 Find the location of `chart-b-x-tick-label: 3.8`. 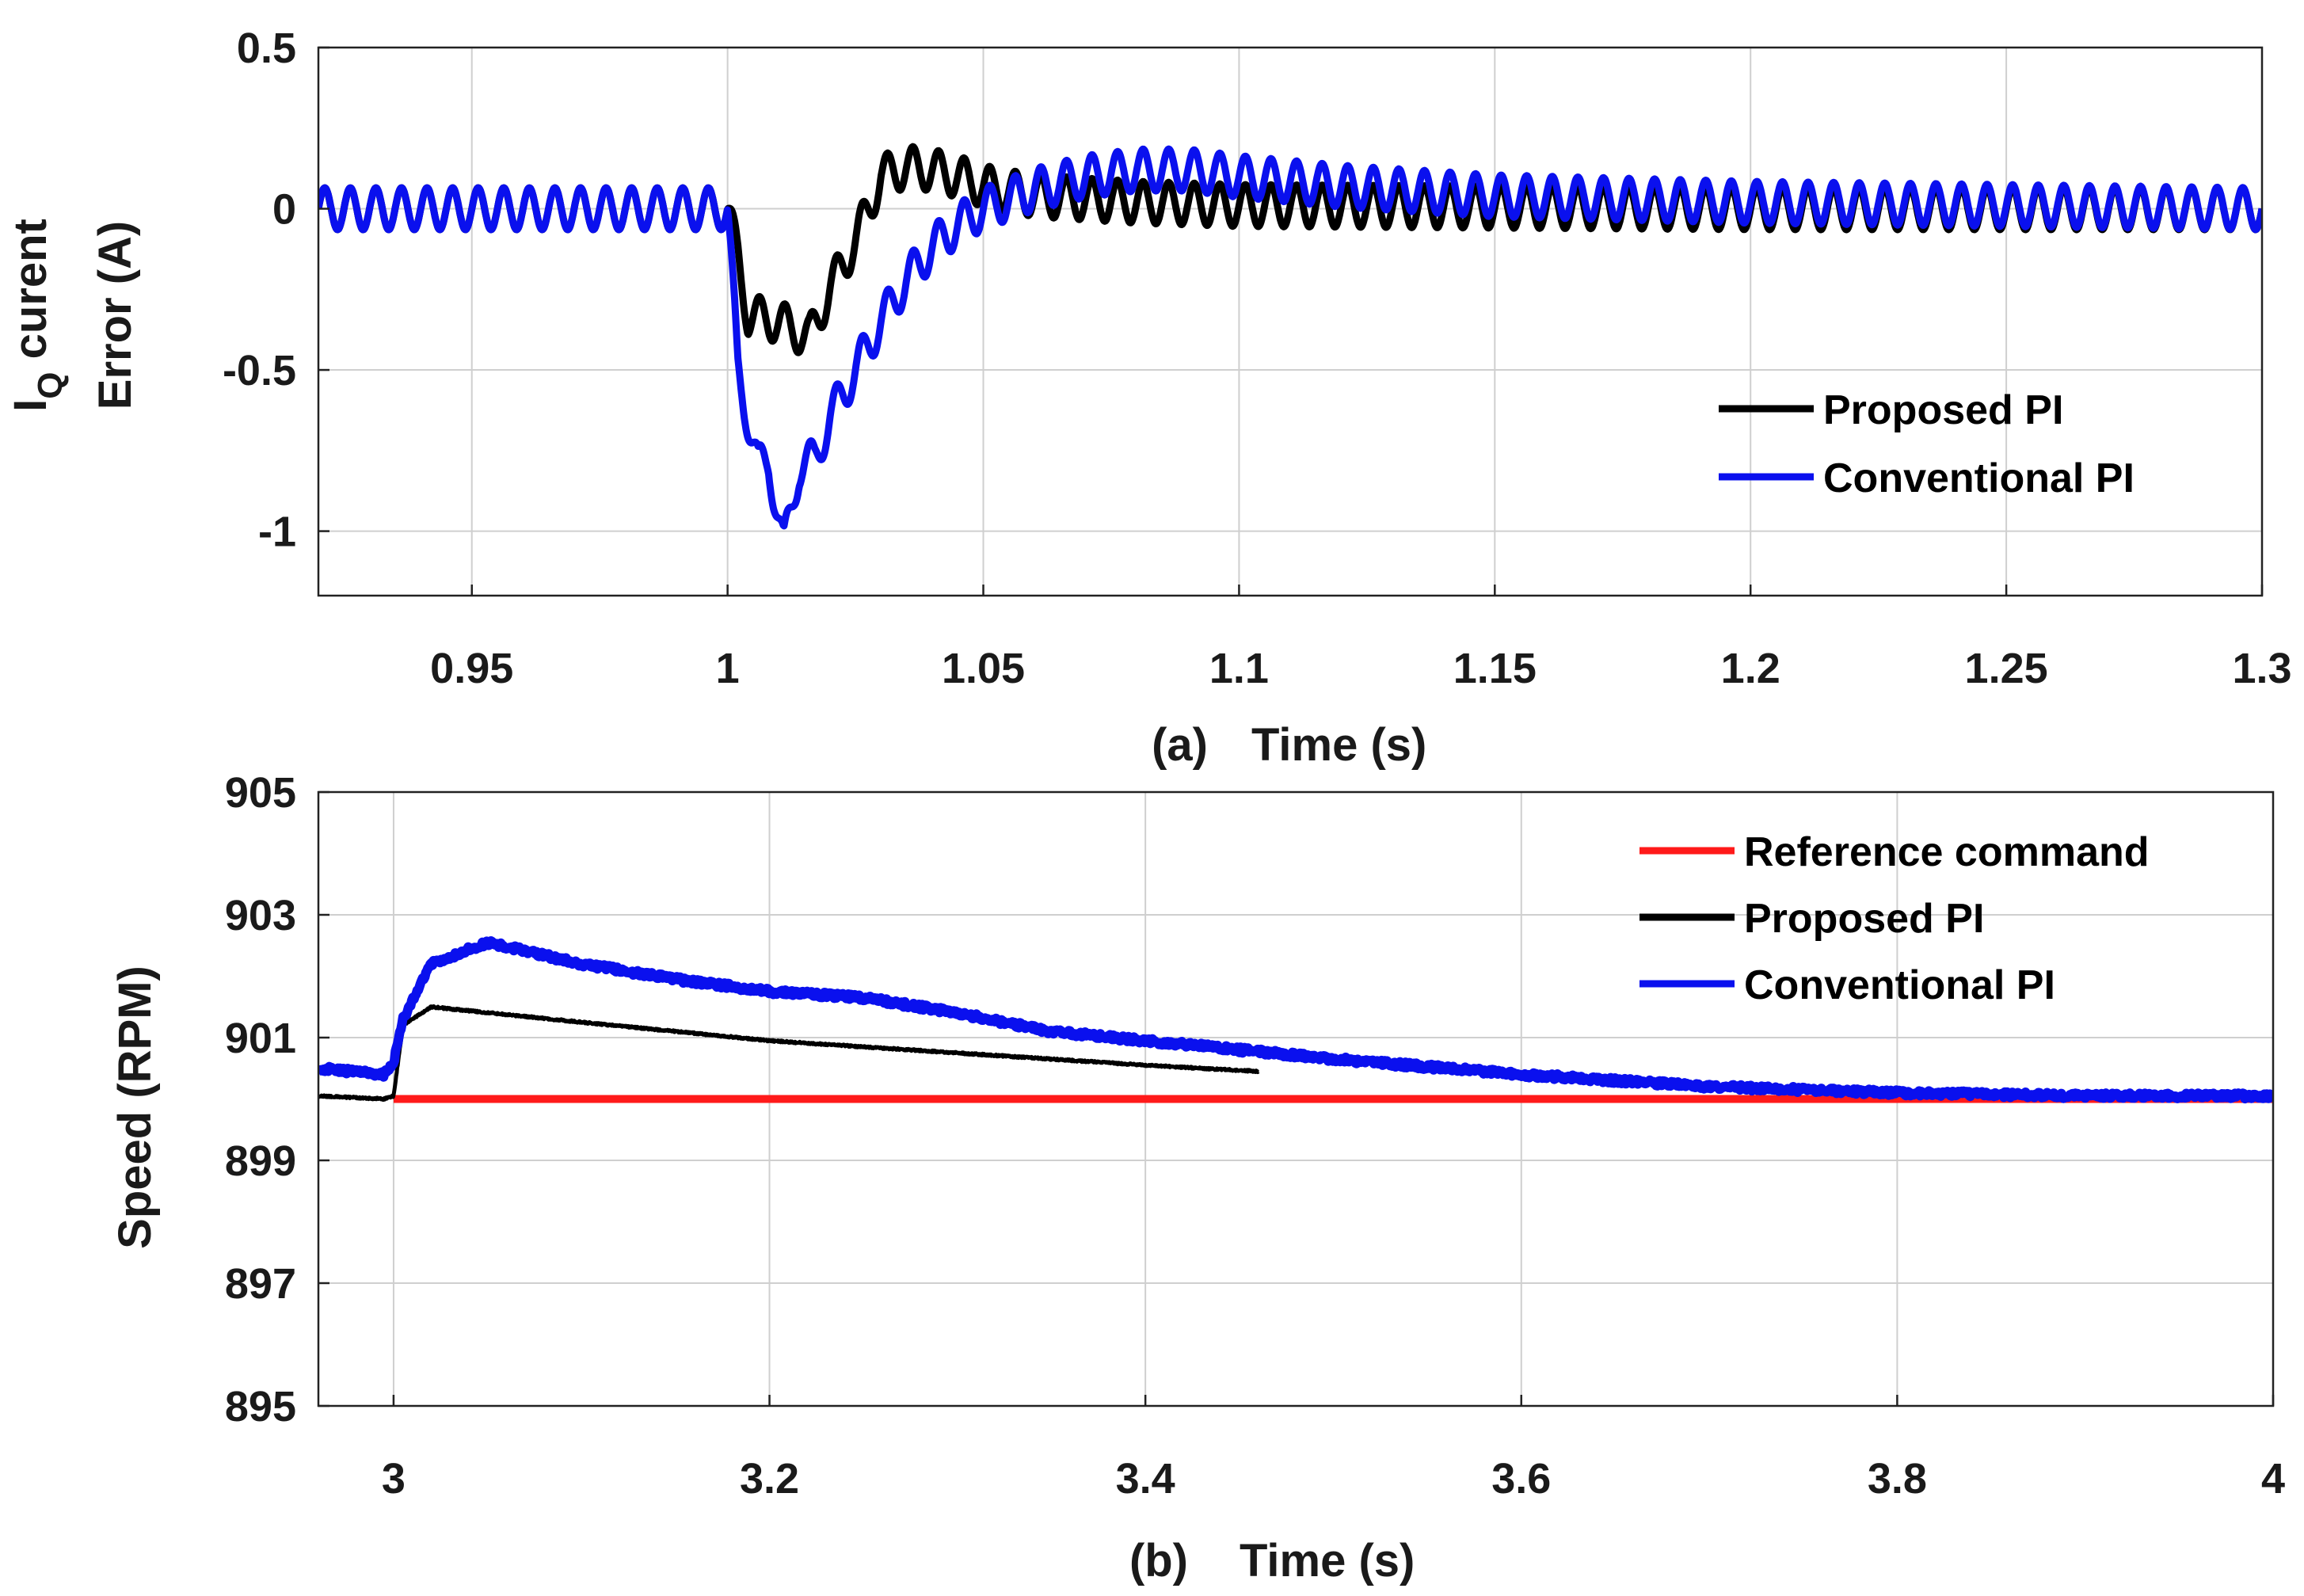

chart-b-x-tick-label: 3.8 is located at coordinates (1897, 1479).